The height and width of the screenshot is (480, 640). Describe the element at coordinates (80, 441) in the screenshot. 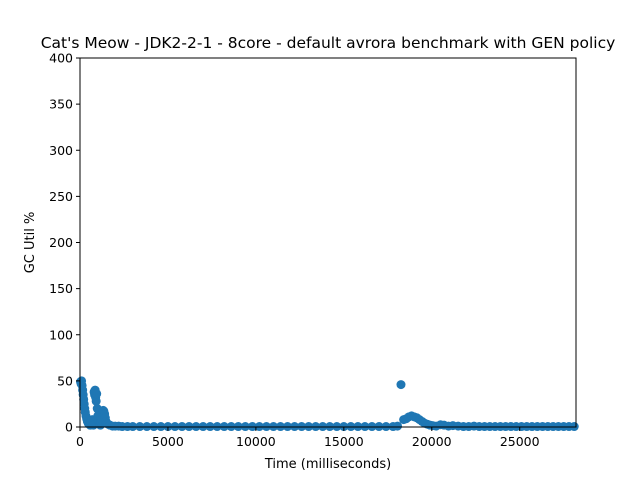

I see `x-tick-label: 0` at that location.